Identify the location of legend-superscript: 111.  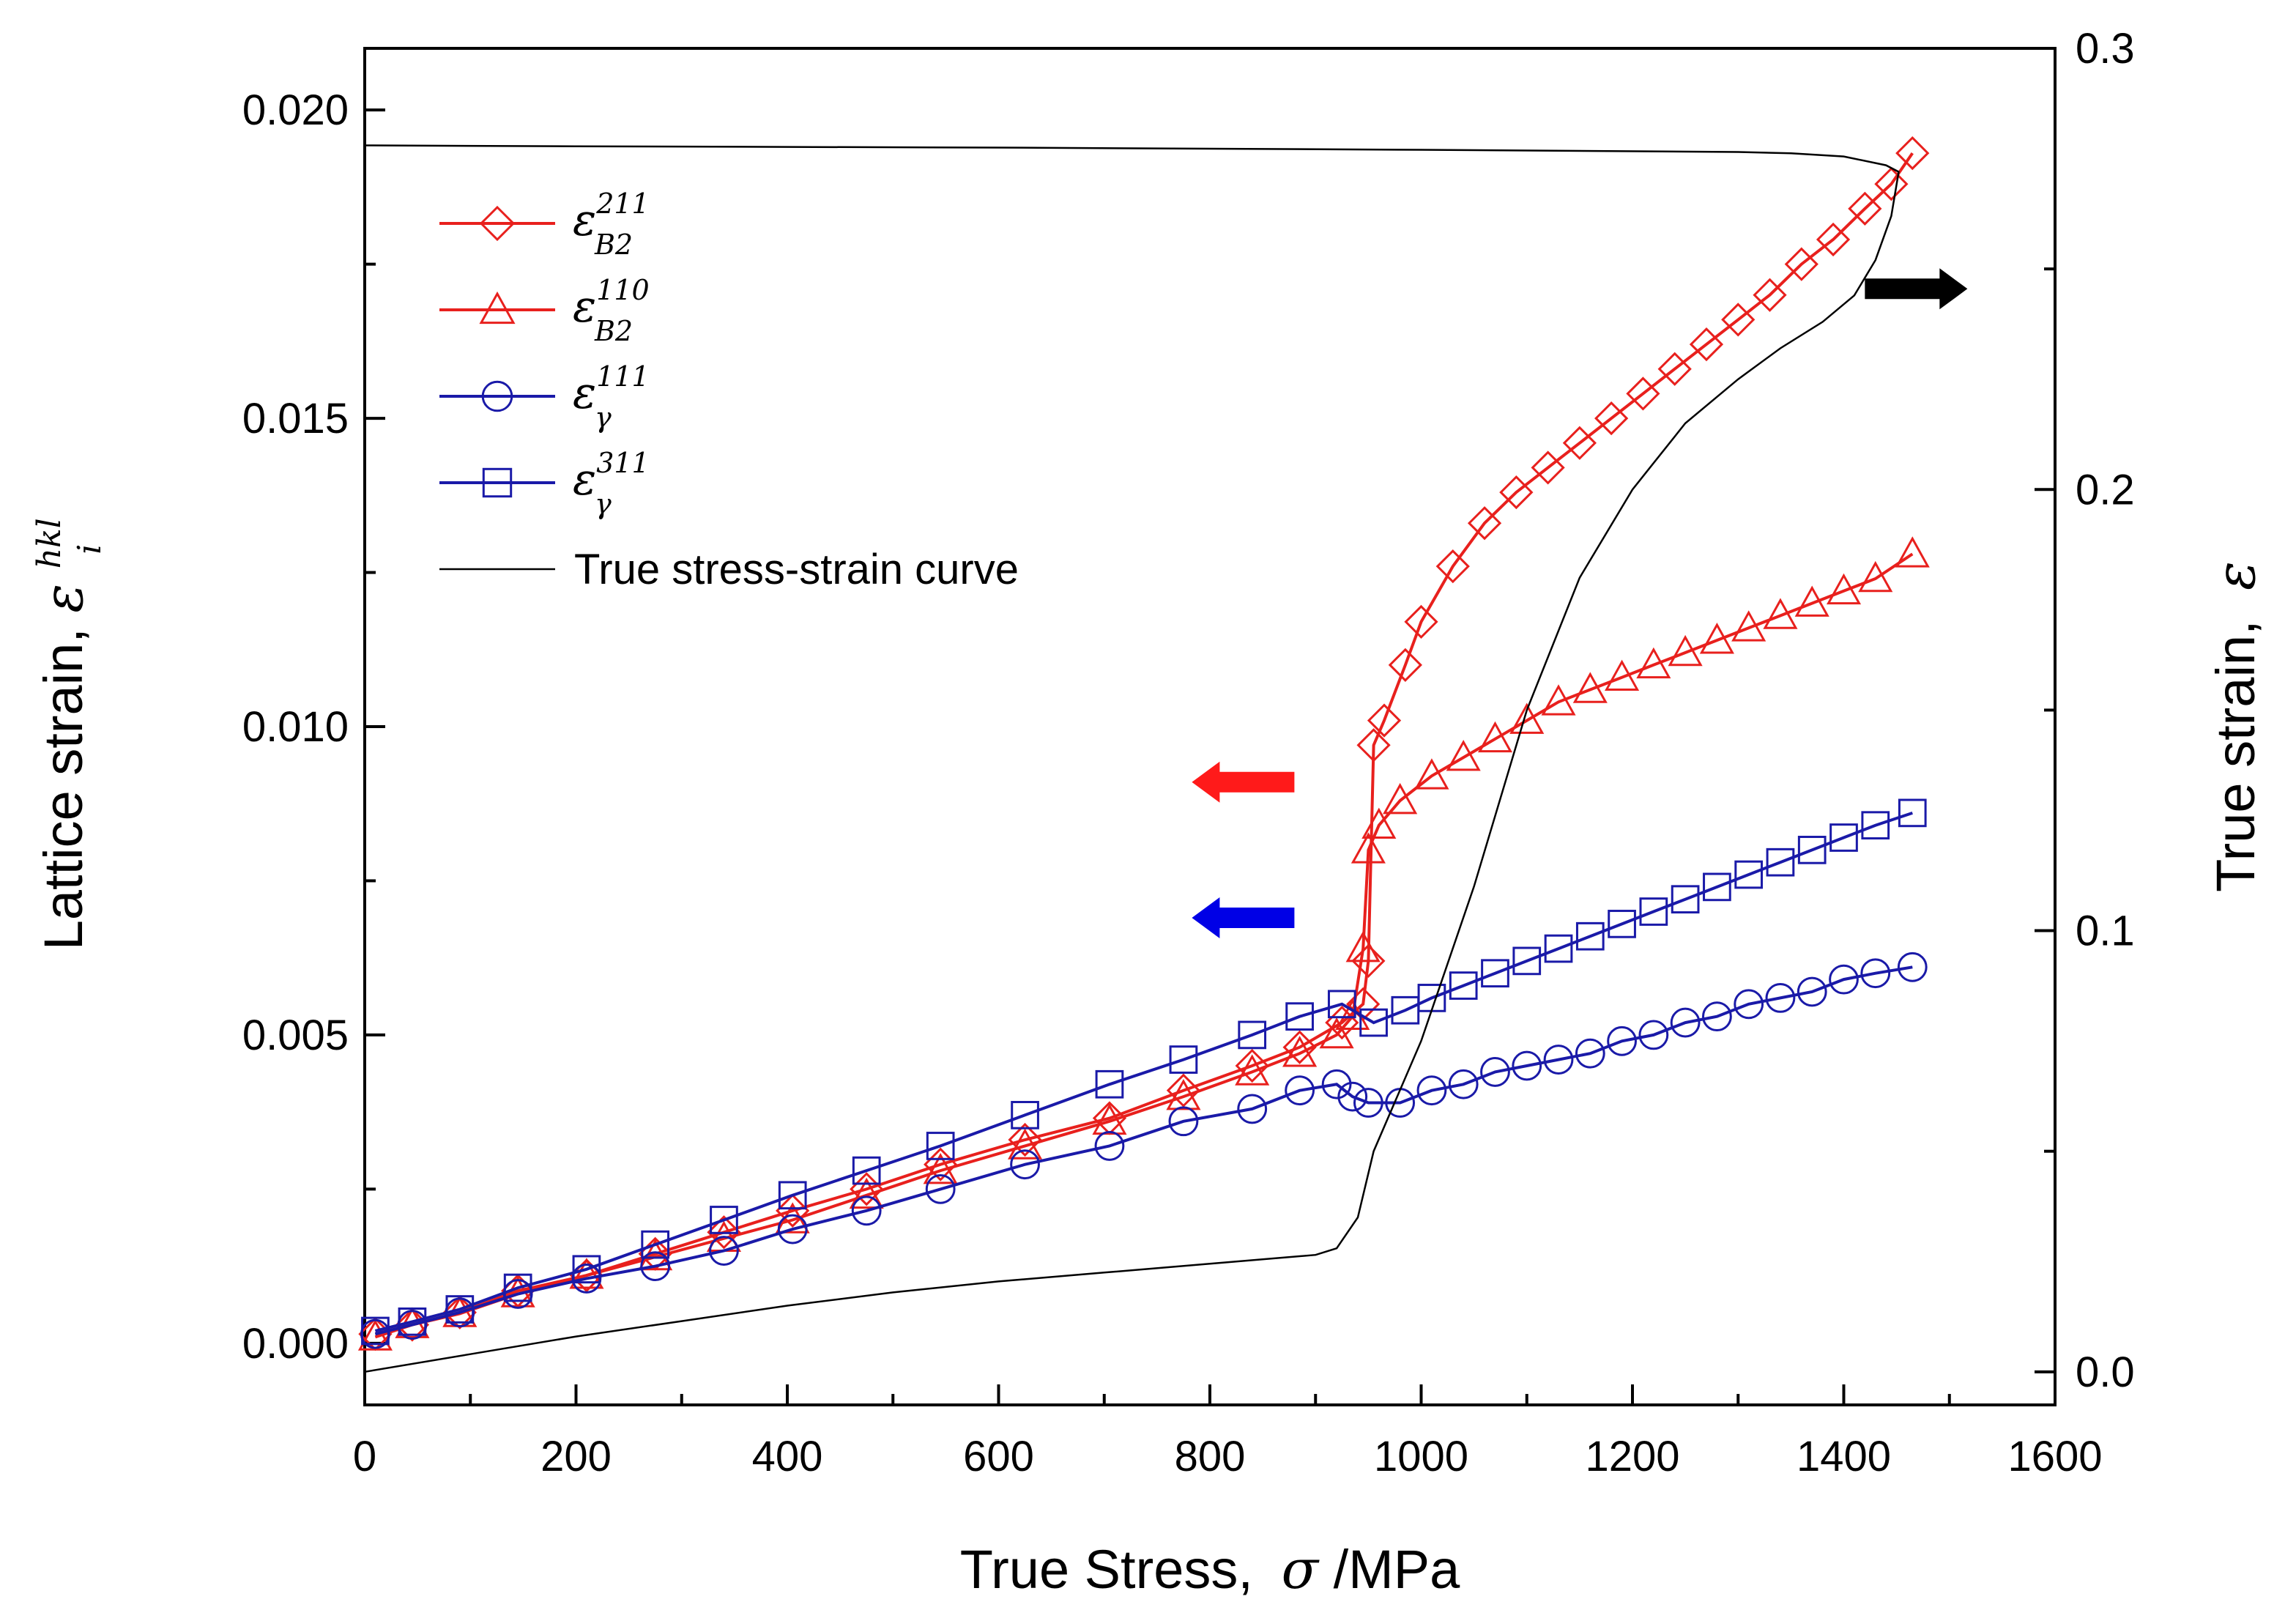
(623, 377).